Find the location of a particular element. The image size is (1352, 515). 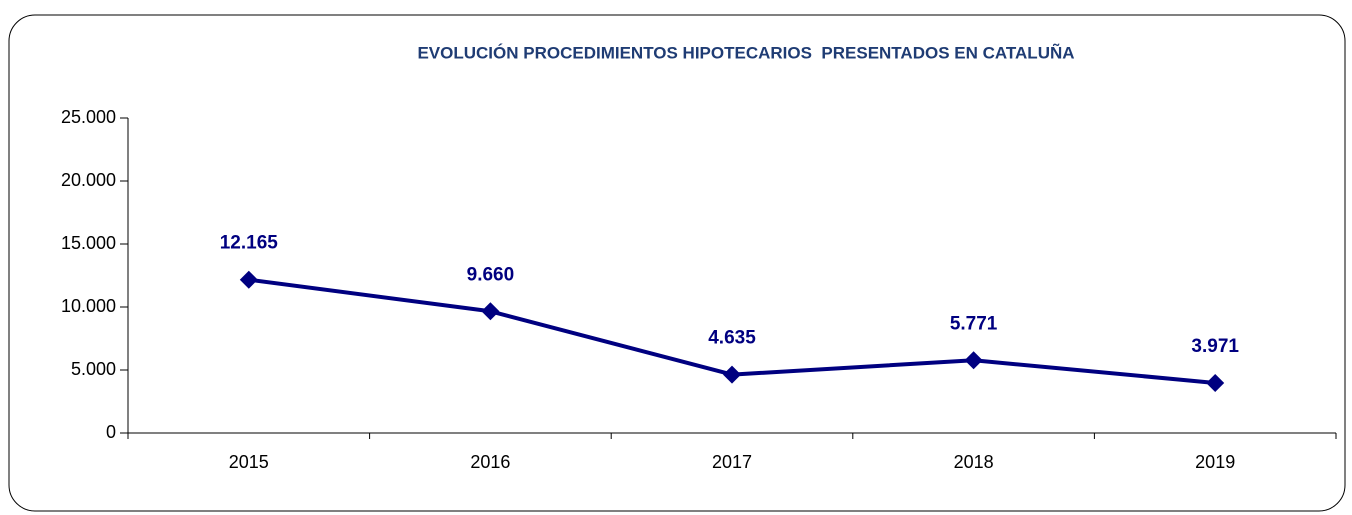

data-label: 5.771 is located at coordinates (974, 323).